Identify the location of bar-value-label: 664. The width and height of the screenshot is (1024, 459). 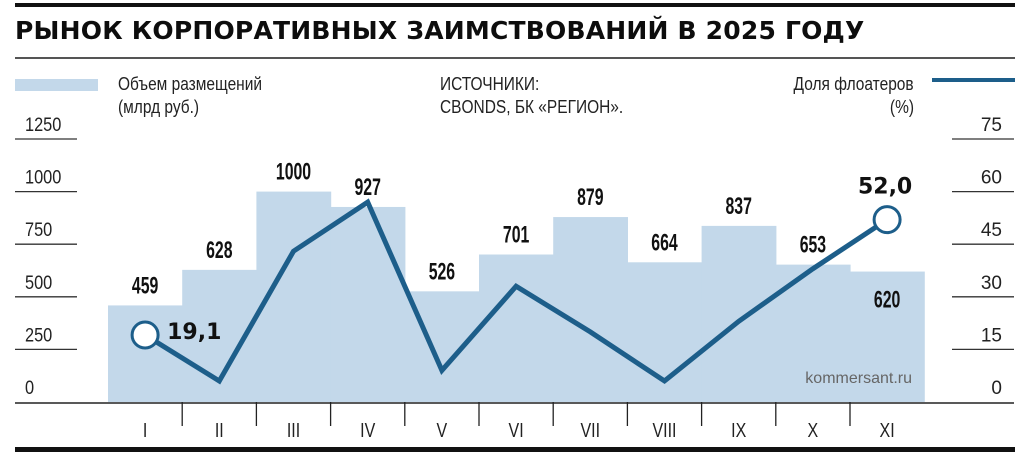
(664, 242).